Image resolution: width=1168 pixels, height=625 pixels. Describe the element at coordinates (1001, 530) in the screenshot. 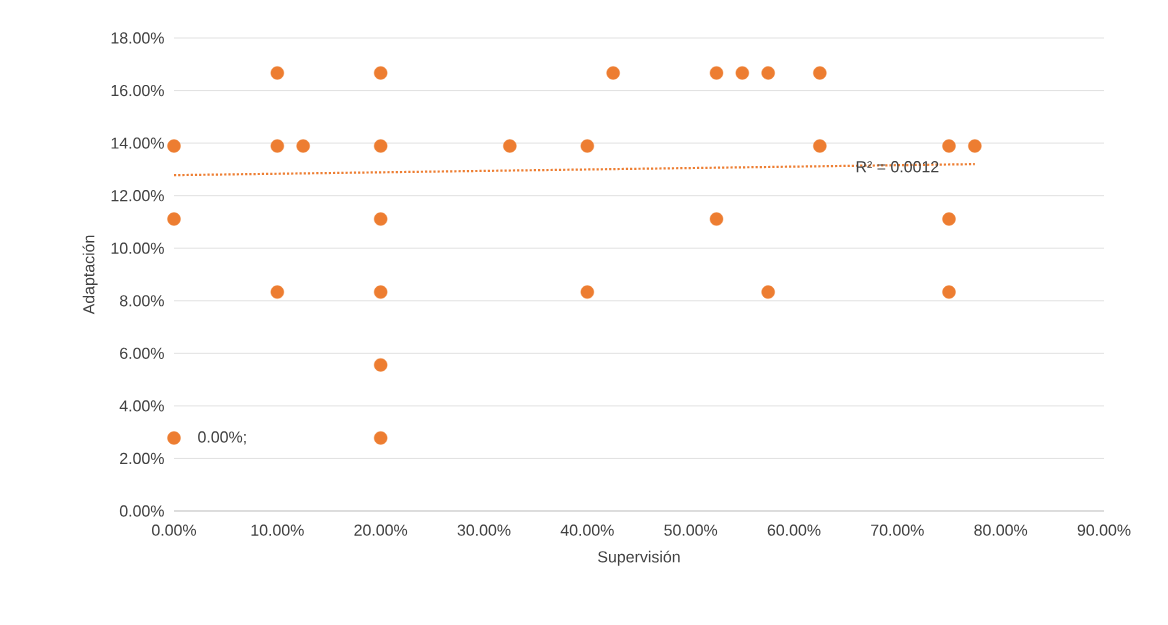

I see `x-tick-label: 80.00%` at that location.